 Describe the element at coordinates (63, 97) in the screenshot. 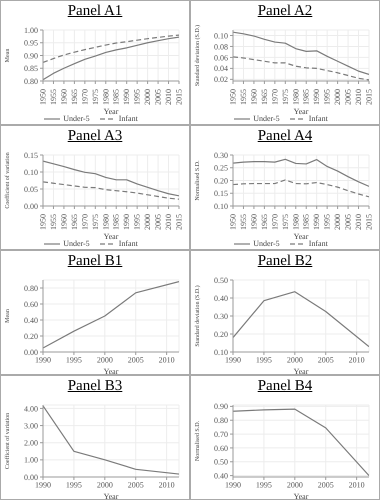

I see `x-tick-label: 1960` at that location.